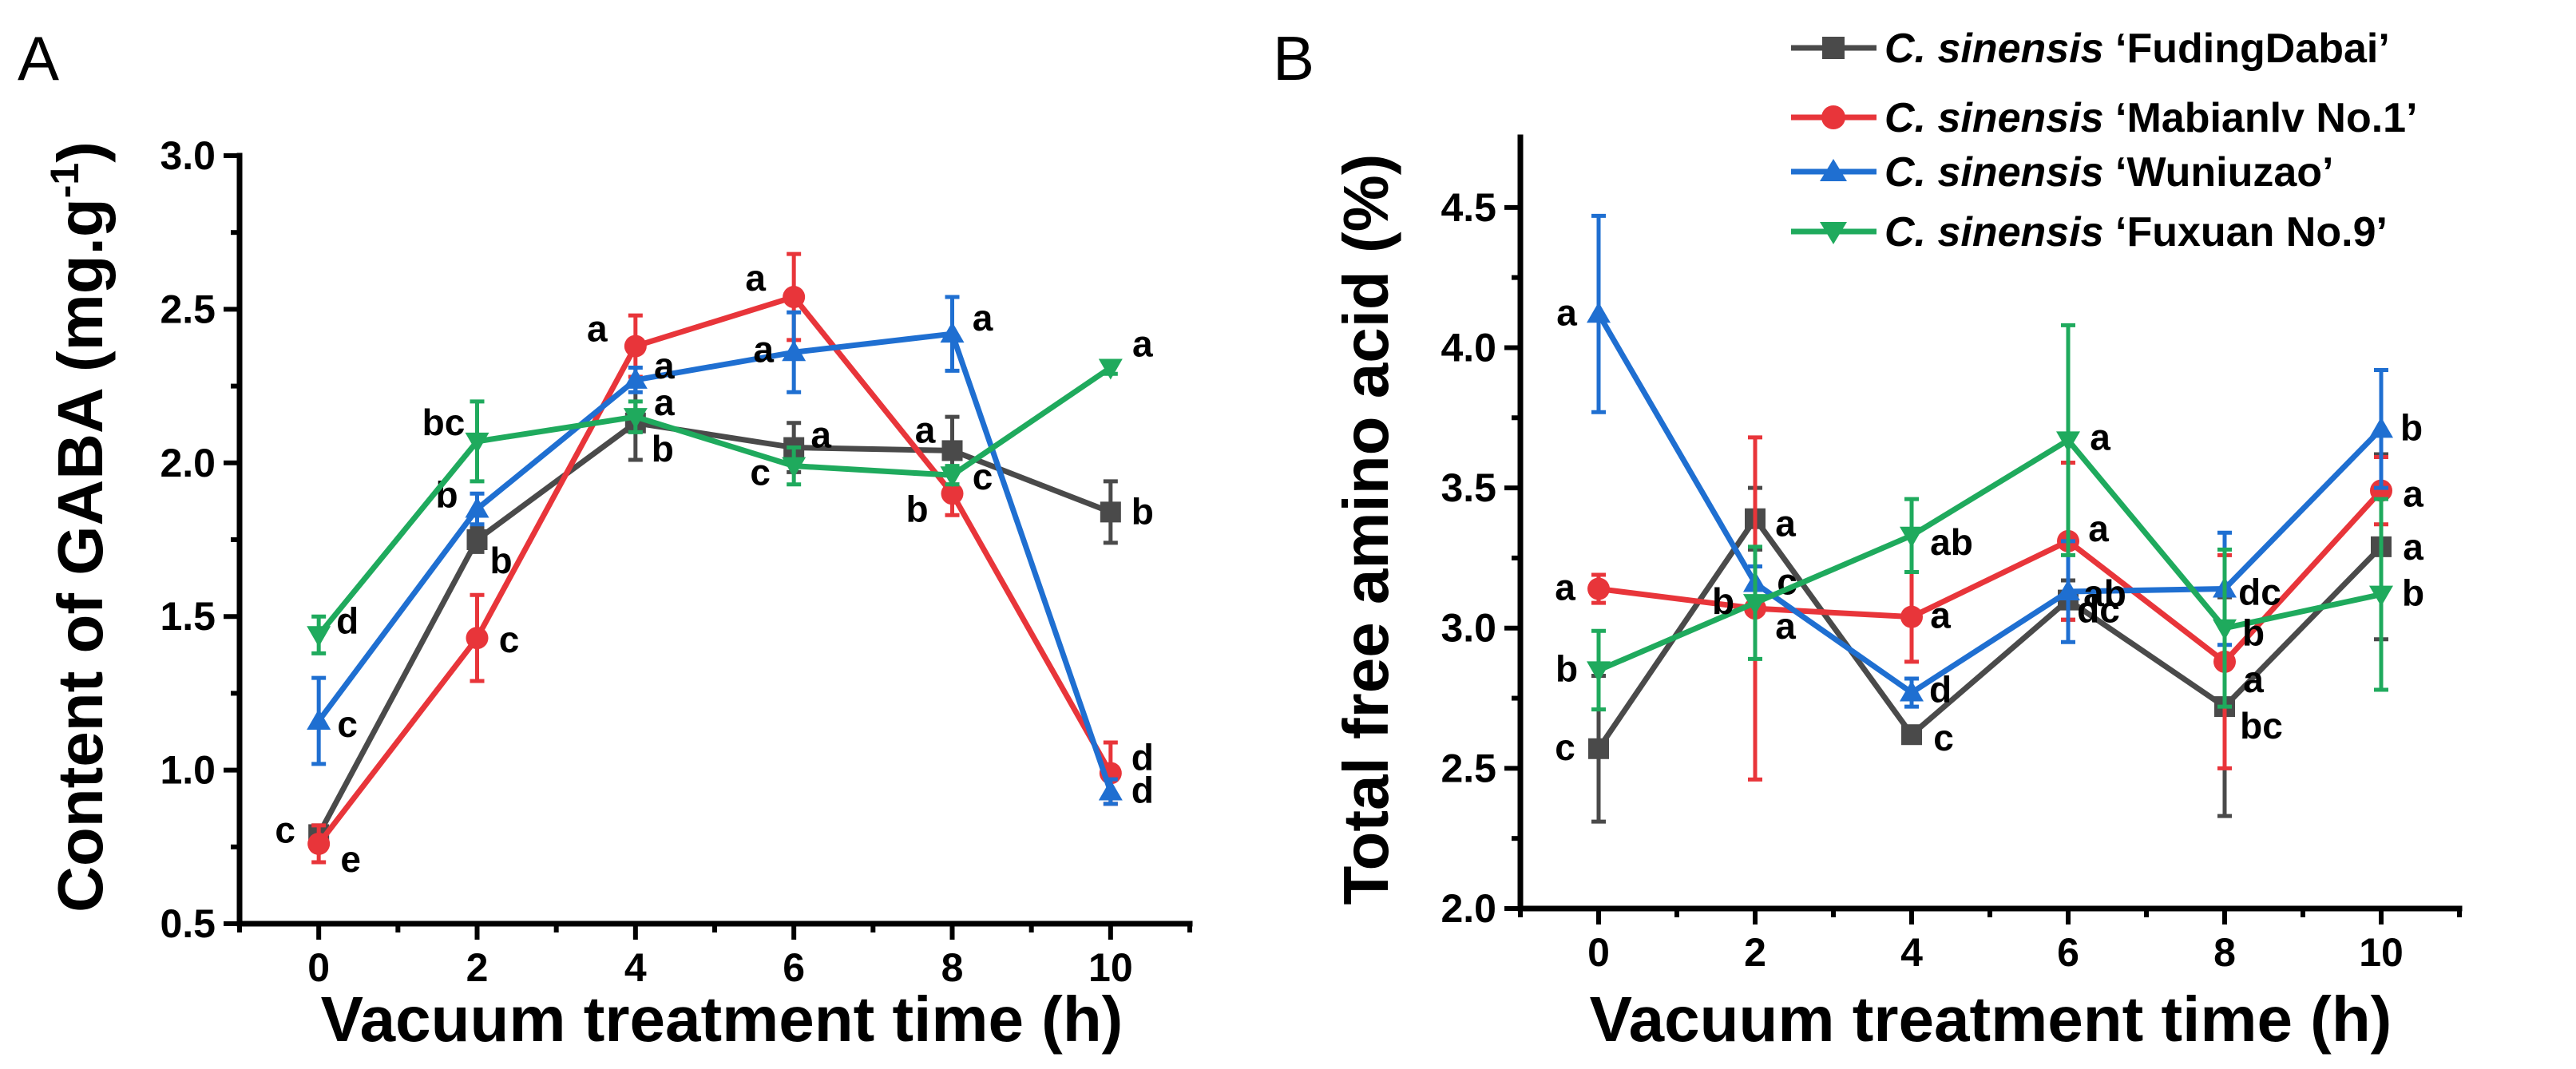 The width and height of the screenshot is (2576, 1069). I want to click on x-tick-label-a: 8, so click(953, 967).